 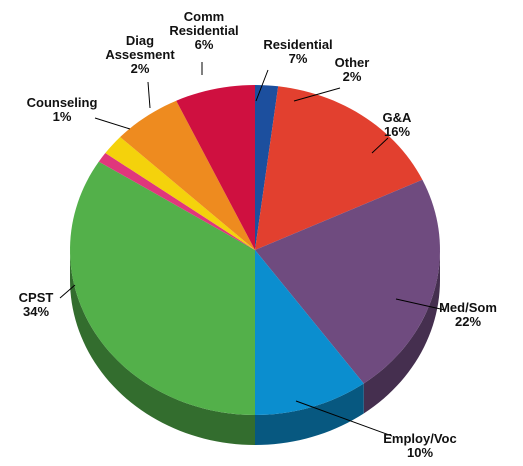 What do you see at coordinates (298, 44) in the screenshot?
I see `label-name: Residential` at bounding box center [298, 44].